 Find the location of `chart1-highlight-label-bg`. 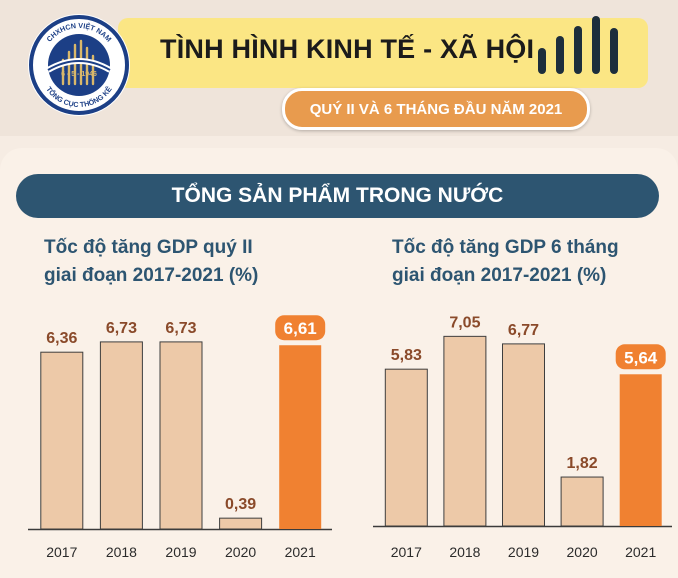

chart1-highlight-label-bg is located at coordinates (300, 328).